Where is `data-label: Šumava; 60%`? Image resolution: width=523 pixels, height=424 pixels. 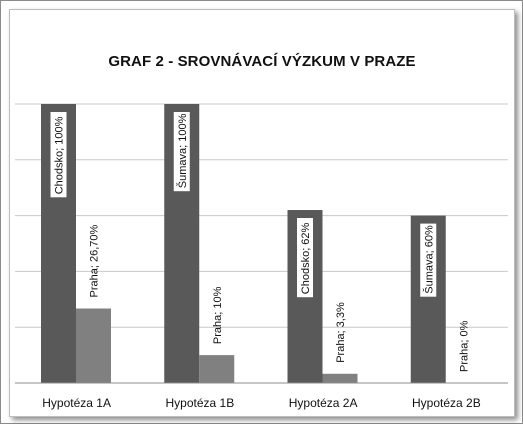 data-label: Šumava; 60% is located at coordinates (428, 260).